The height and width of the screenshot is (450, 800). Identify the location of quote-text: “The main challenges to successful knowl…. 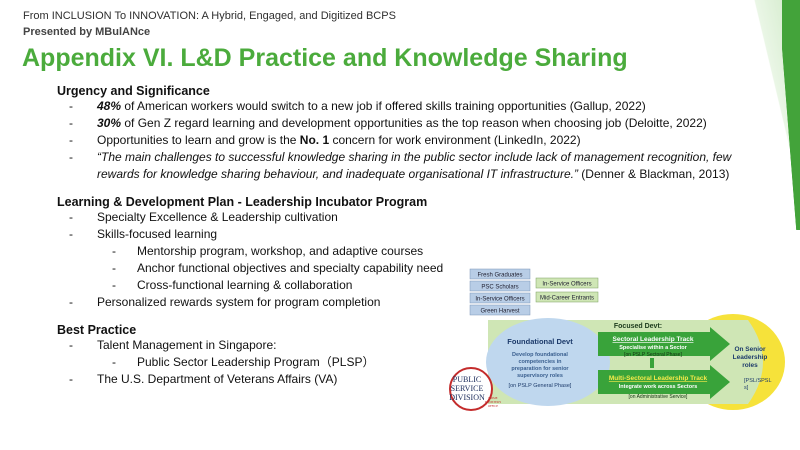
(414, 165).